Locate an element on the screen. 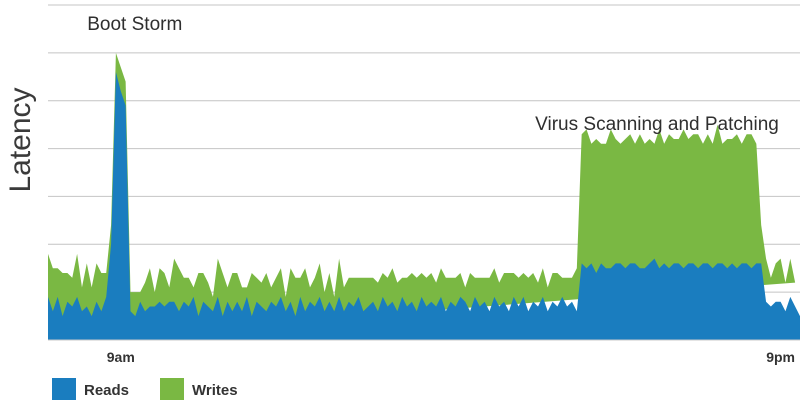  x-tick-label: 9pm is located at coordinates (780, 357).